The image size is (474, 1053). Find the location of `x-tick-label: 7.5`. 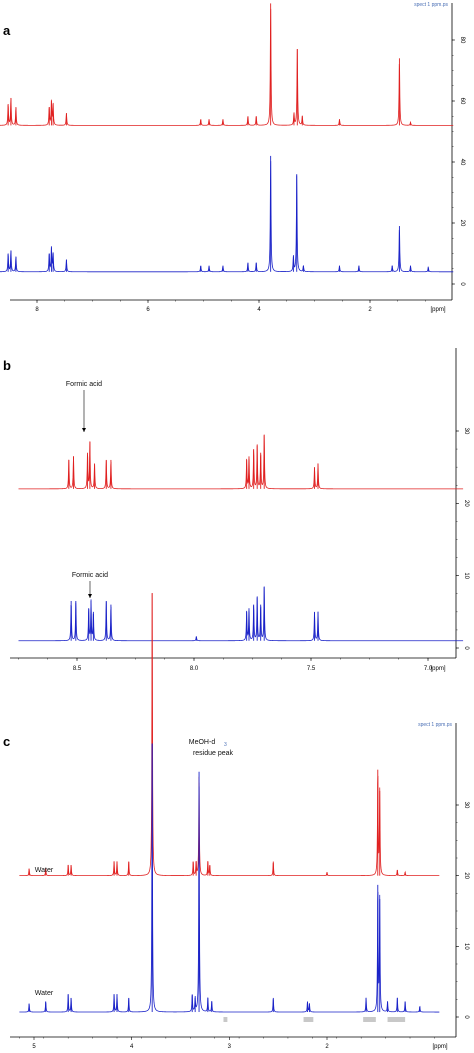

x-tick-label: 7.5 is located at coordinates (311, 669).